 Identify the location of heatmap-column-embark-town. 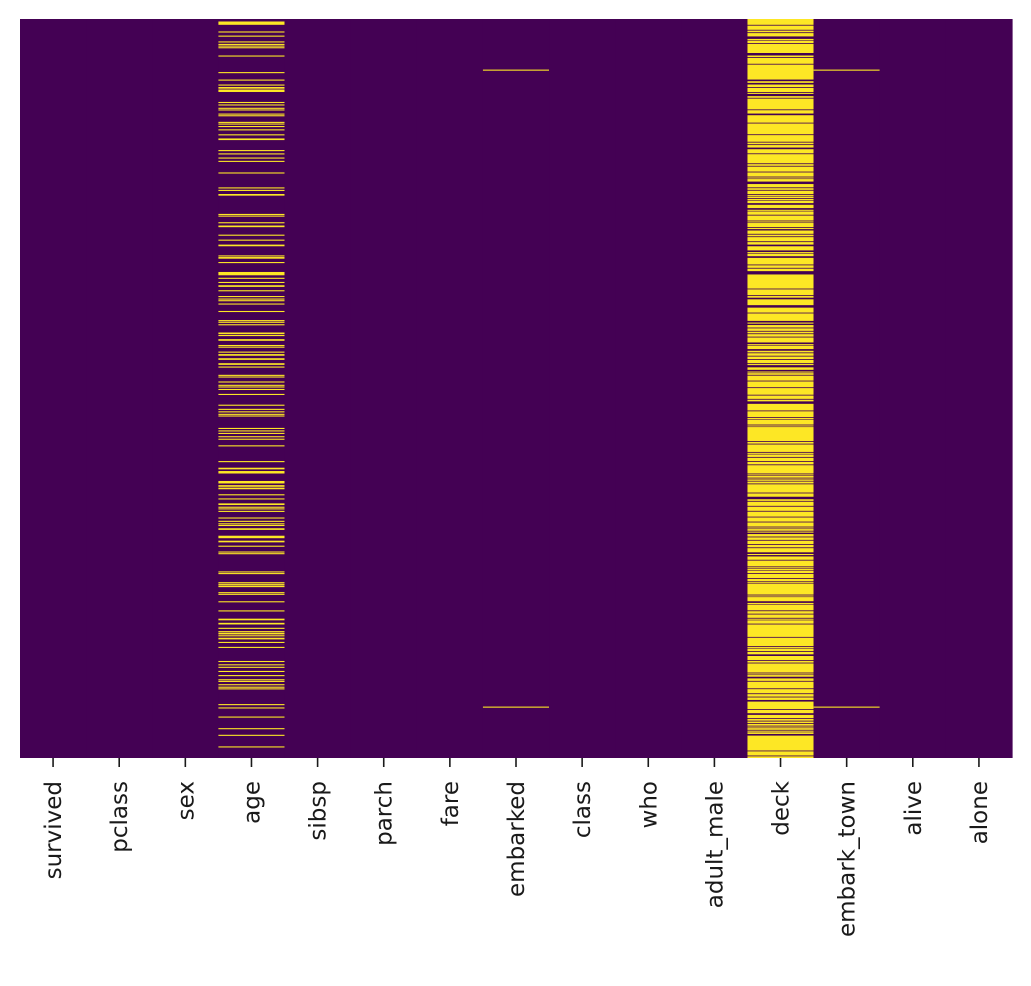
(847, 388).